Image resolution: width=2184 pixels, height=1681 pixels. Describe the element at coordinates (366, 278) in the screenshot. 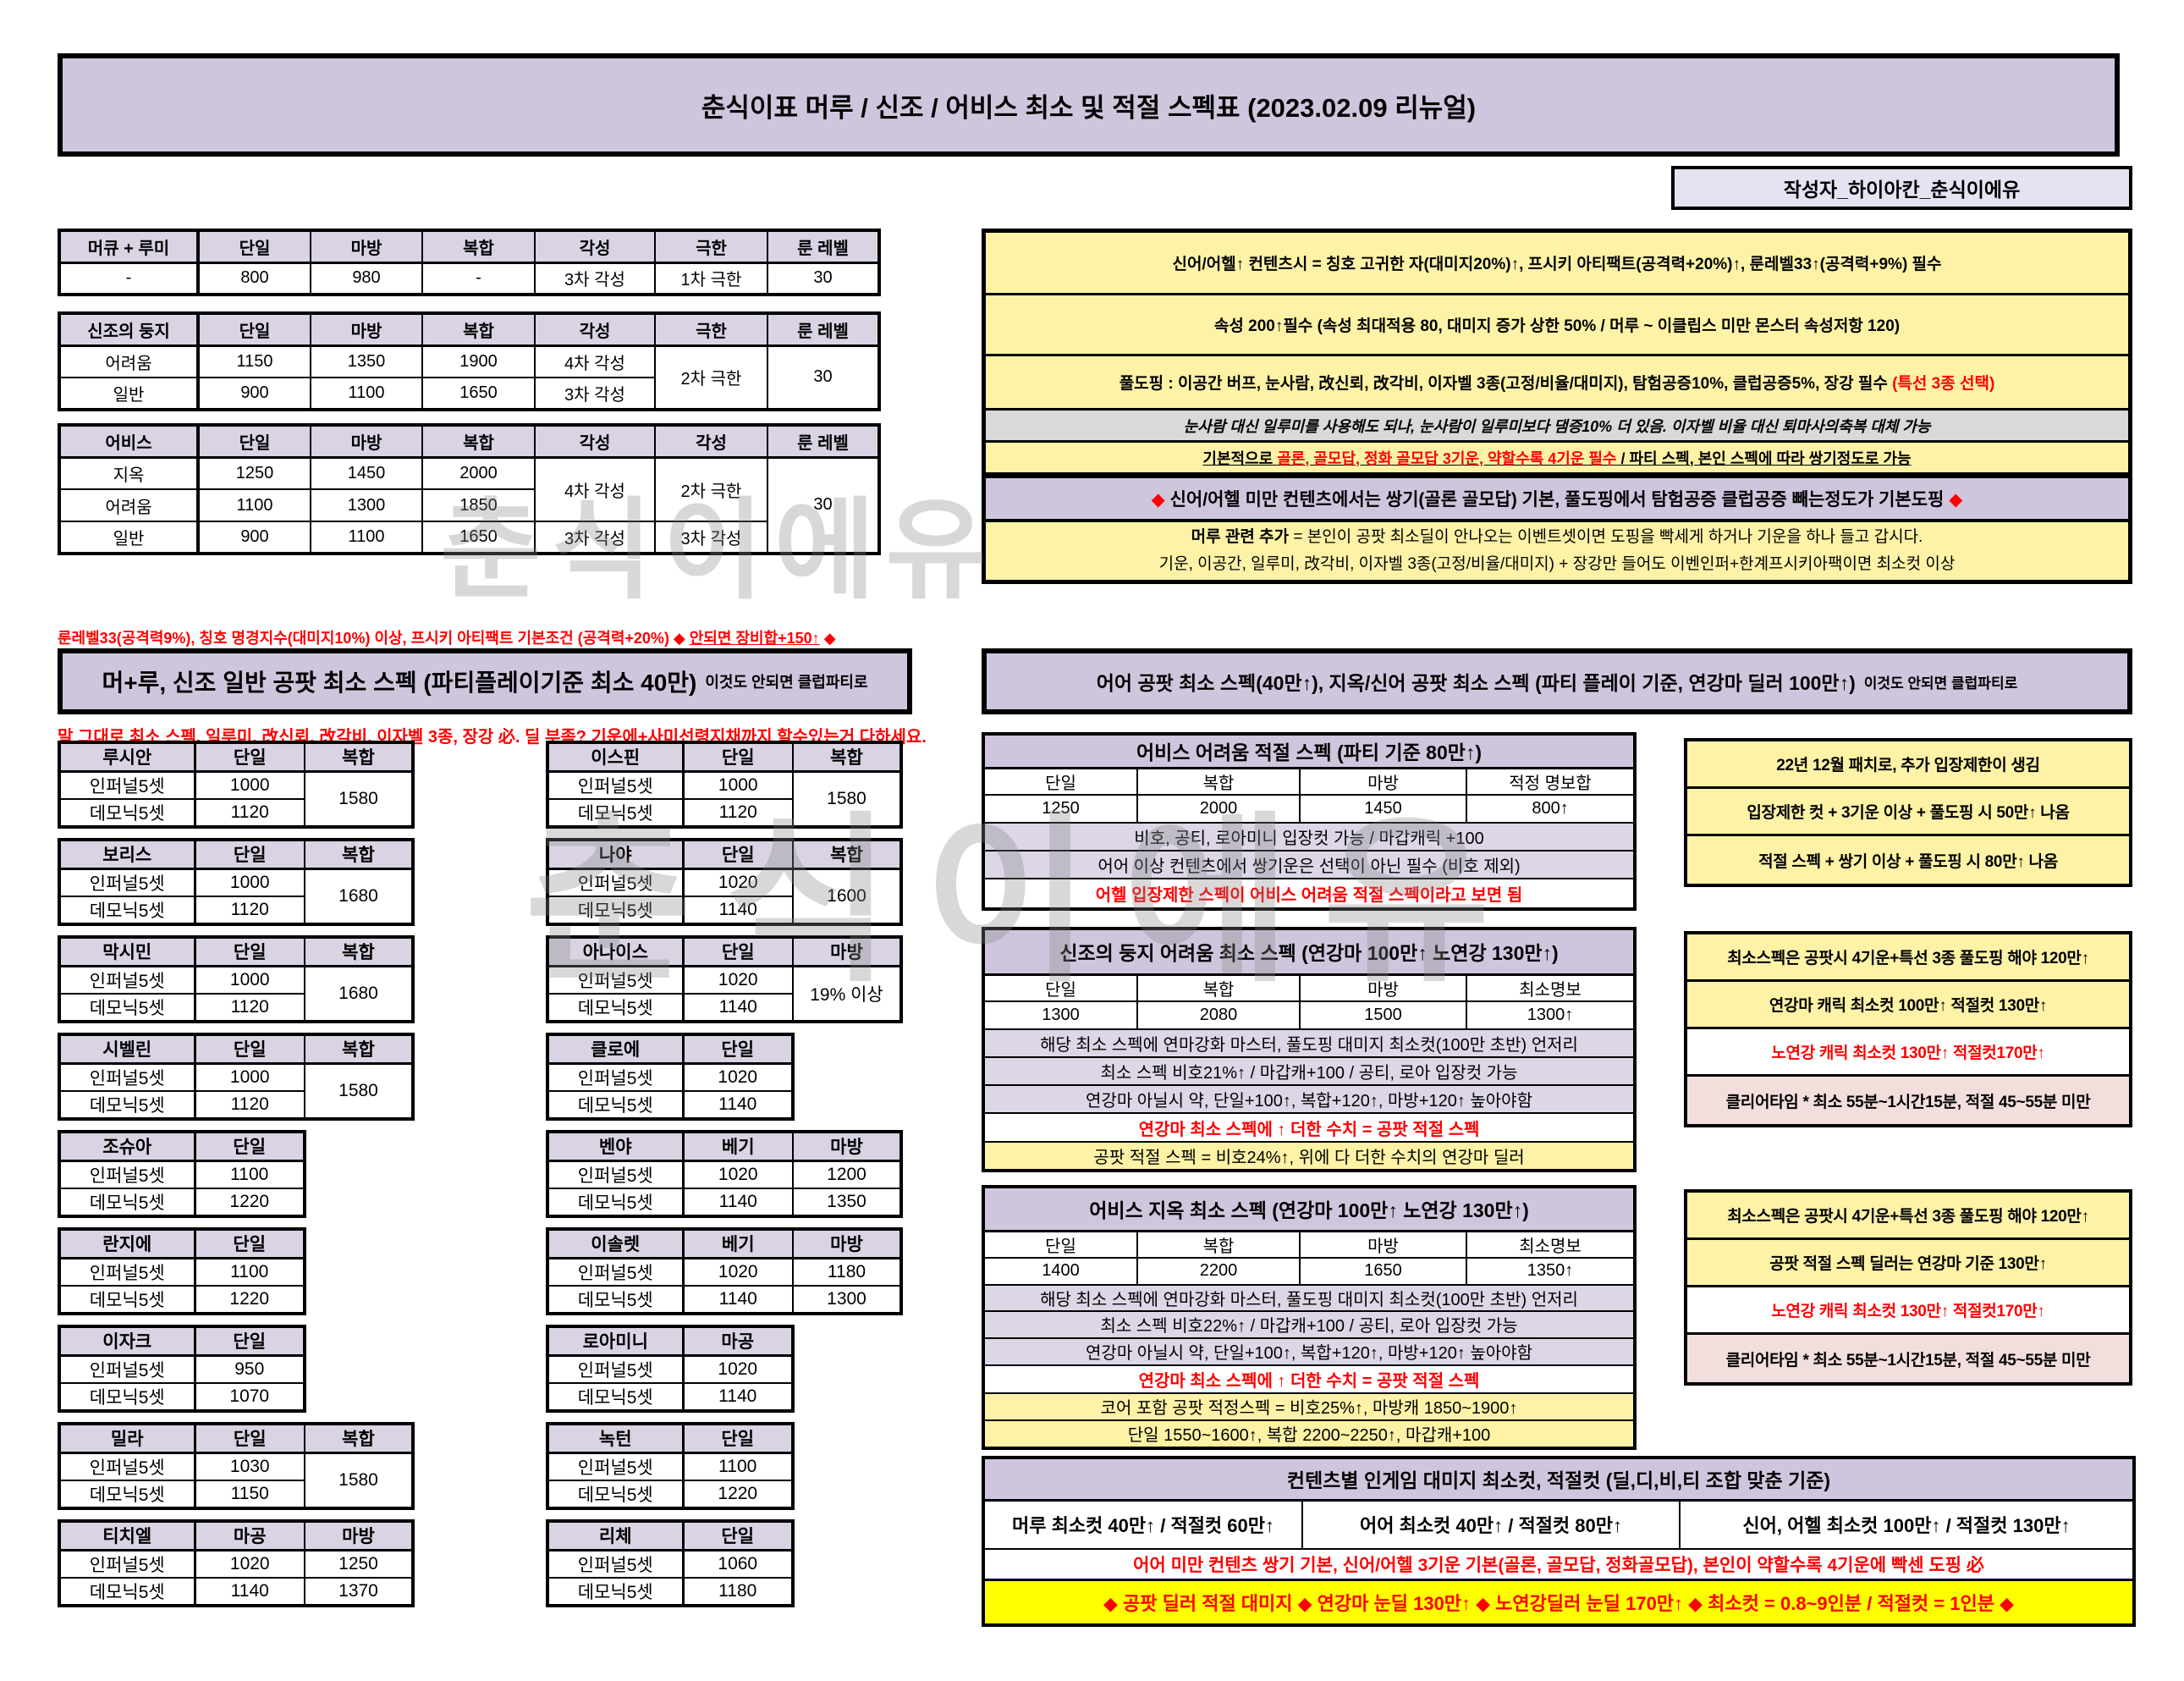

I see `value-cell: 980` at that location.